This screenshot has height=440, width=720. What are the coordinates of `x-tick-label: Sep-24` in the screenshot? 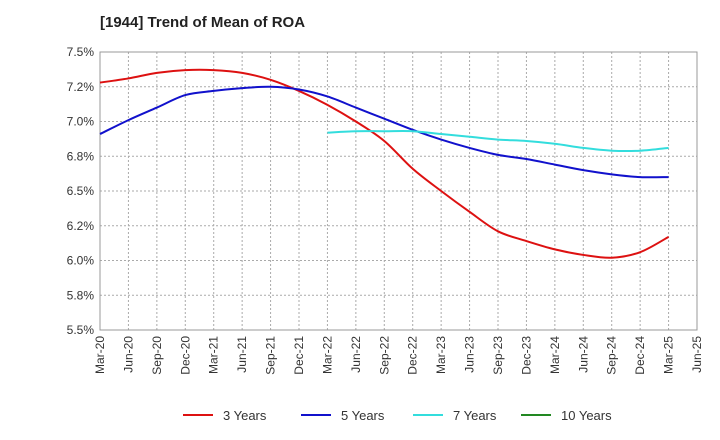 It's located at (612, 355).